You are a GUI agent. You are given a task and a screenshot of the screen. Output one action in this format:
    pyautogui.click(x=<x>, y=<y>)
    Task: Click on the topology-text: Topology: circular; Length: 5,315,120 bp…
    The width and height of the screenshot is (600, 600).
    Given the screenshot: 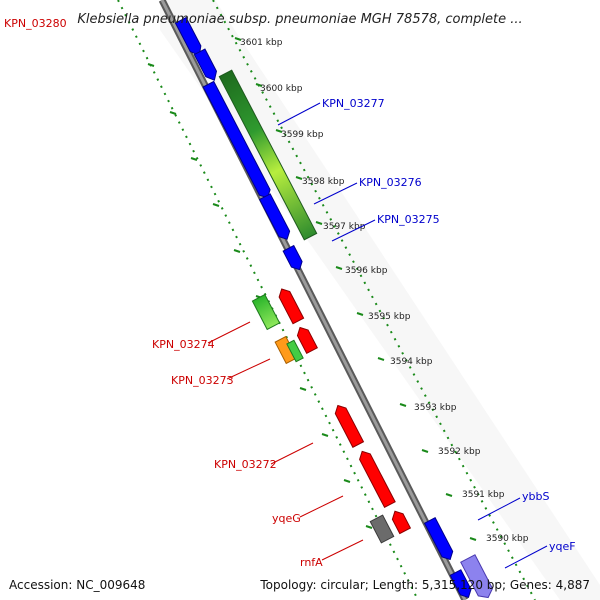 What is the action you would take?
    pyautogui.click(x=425, y=585)
    